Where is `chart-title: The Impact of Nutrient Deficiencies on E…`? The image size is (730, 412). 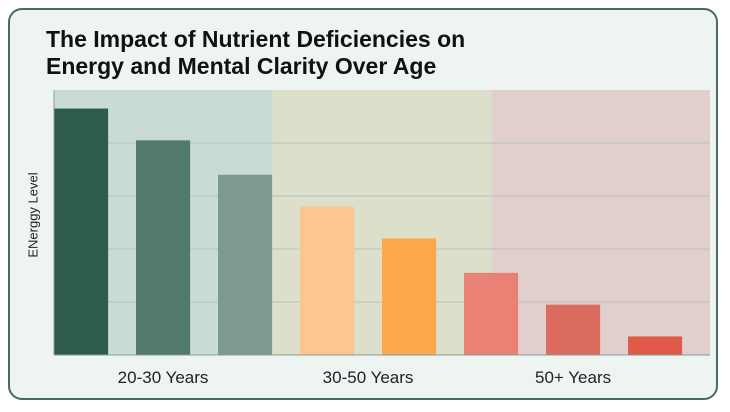 chart-title: The Impact of Nutrient Deficiencies on E… is located at coordinates (256, 52).